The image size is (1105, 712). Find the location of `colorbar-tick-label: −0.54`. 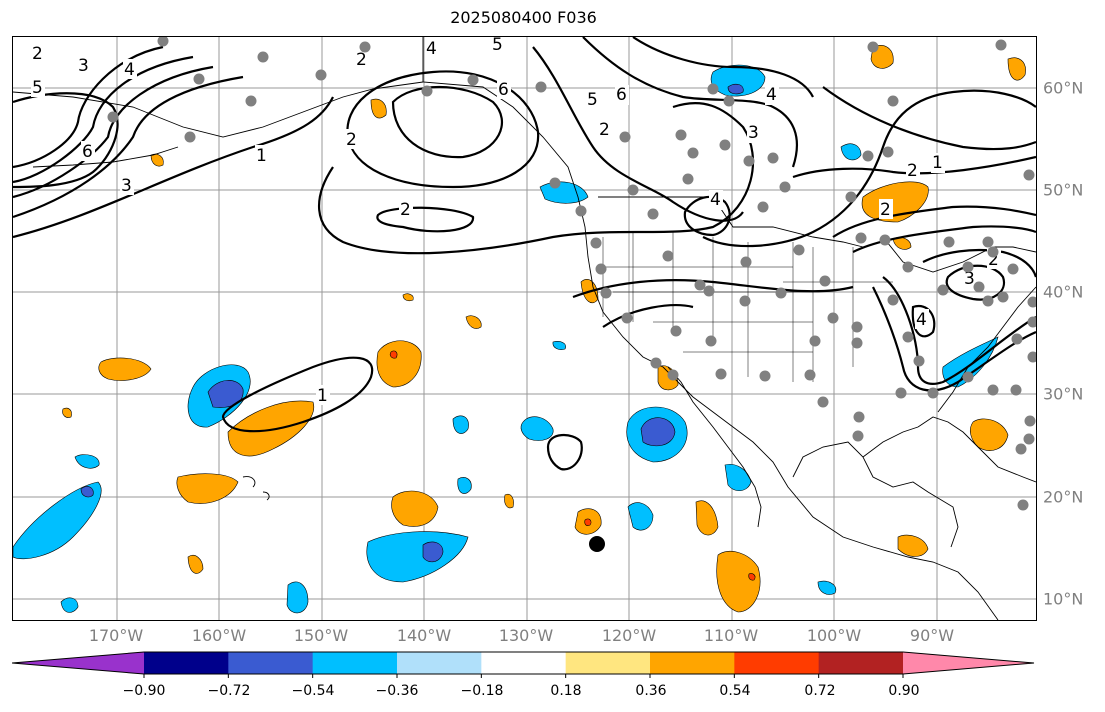

colorbar-tick-label: −0.54 is located at coordinates (313, 691).